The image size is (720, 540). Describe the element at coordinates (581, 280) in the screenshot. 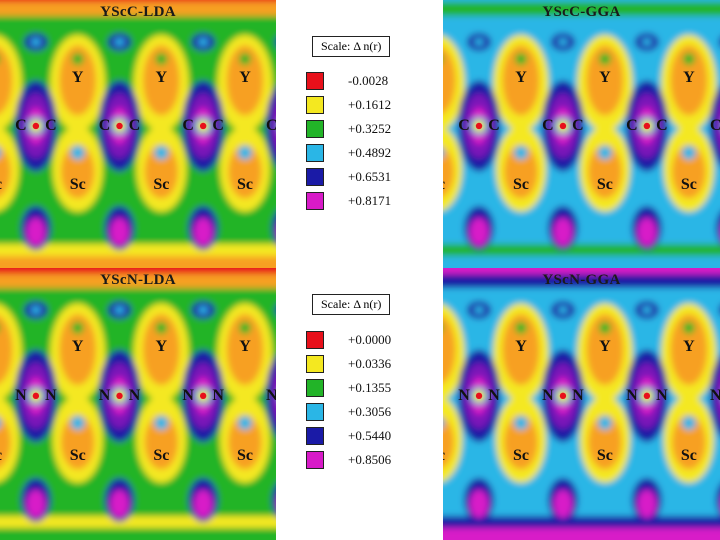

I see `panel-title: YScN-GGA` at that location.